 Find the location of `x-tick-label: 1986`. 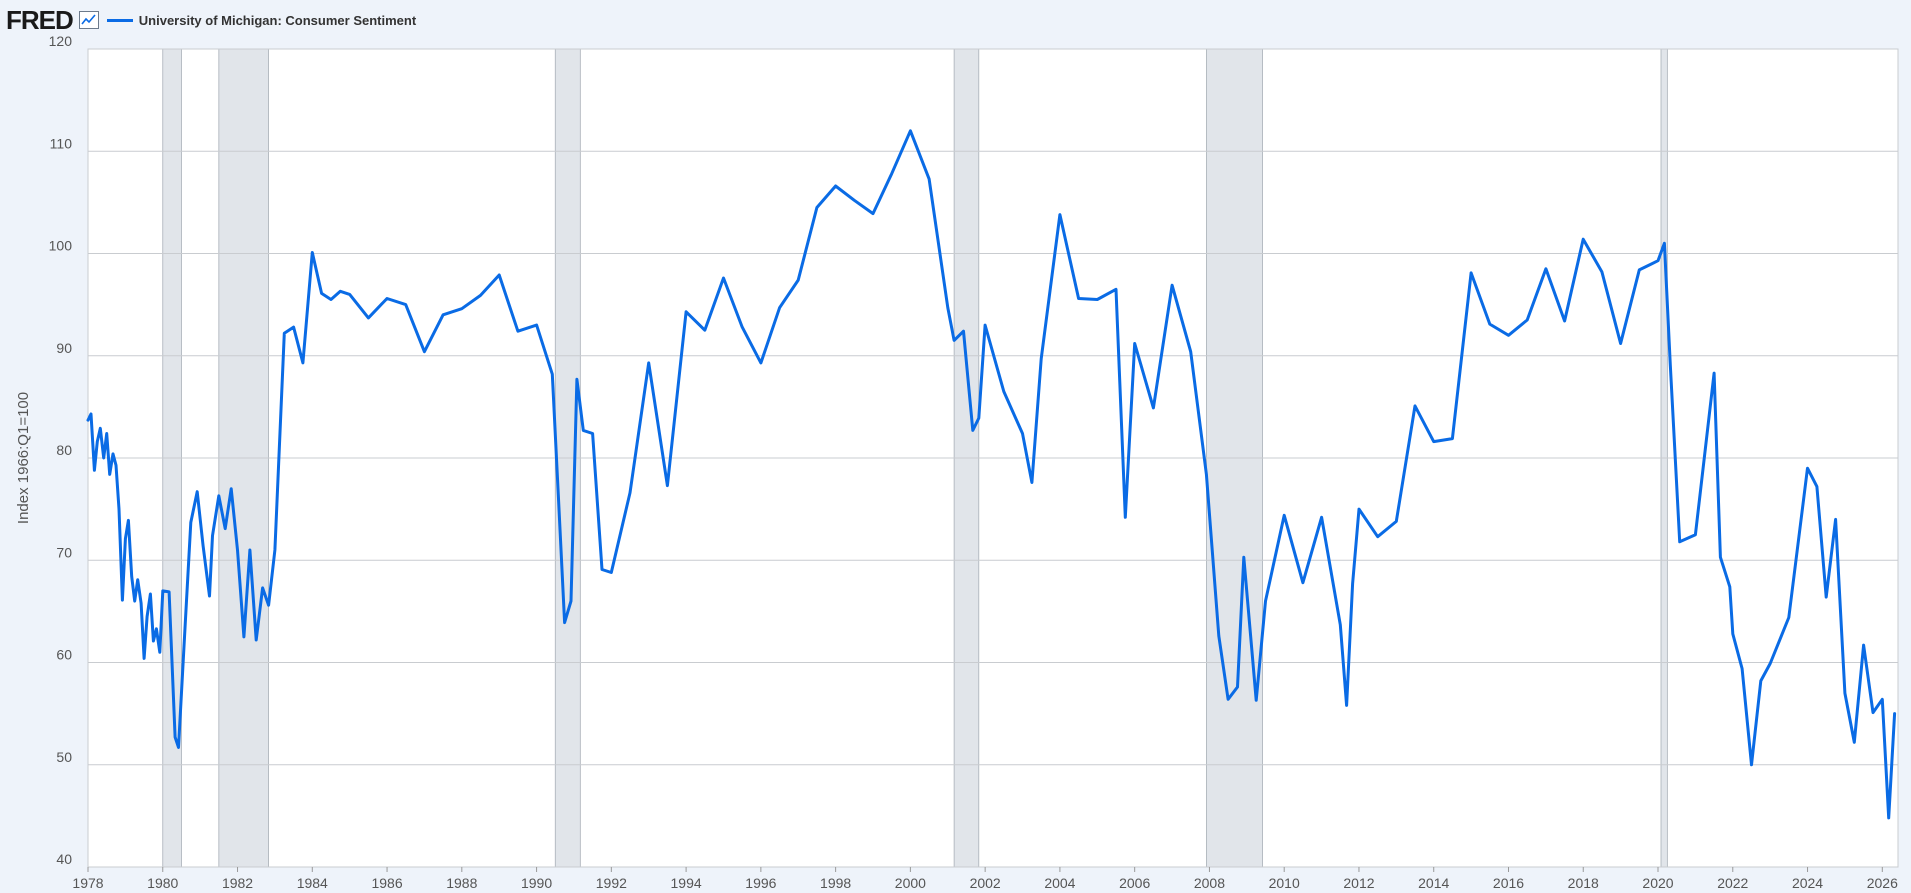

x-tick-label: 1986 is located at coordinates (386, 883).